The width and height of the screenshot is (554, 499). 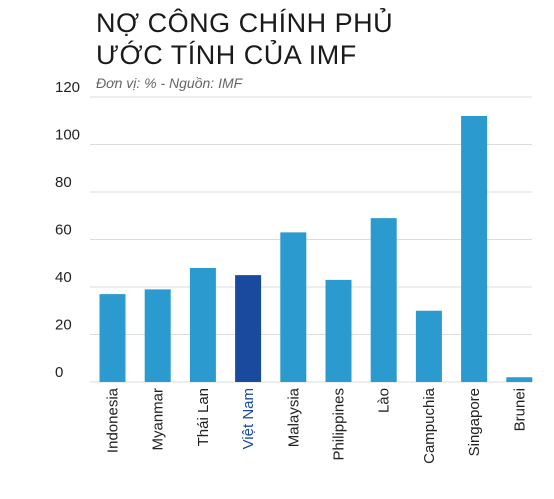 What do you see at coordinates (59, 372) in the screenshot?
I see `y-tick-label: 0` at bounding box center [59, 372].